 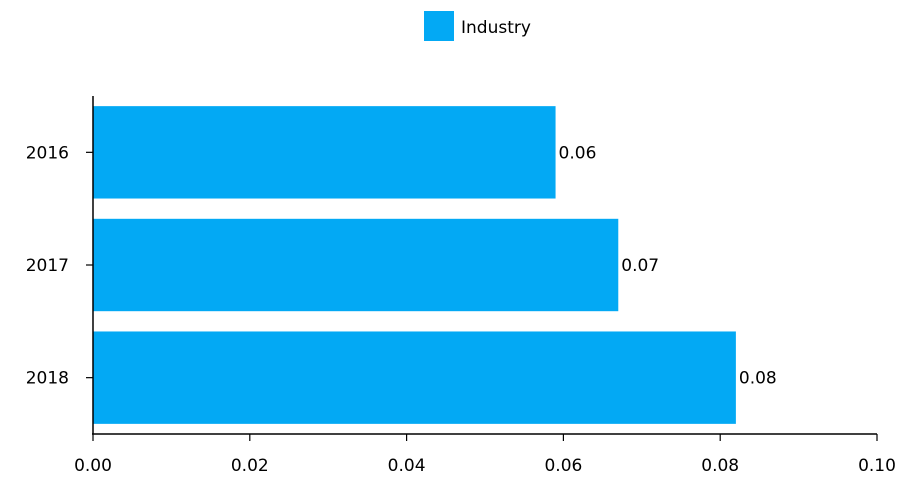 I want to click on legend: Industry, so click(x=477, y=26).